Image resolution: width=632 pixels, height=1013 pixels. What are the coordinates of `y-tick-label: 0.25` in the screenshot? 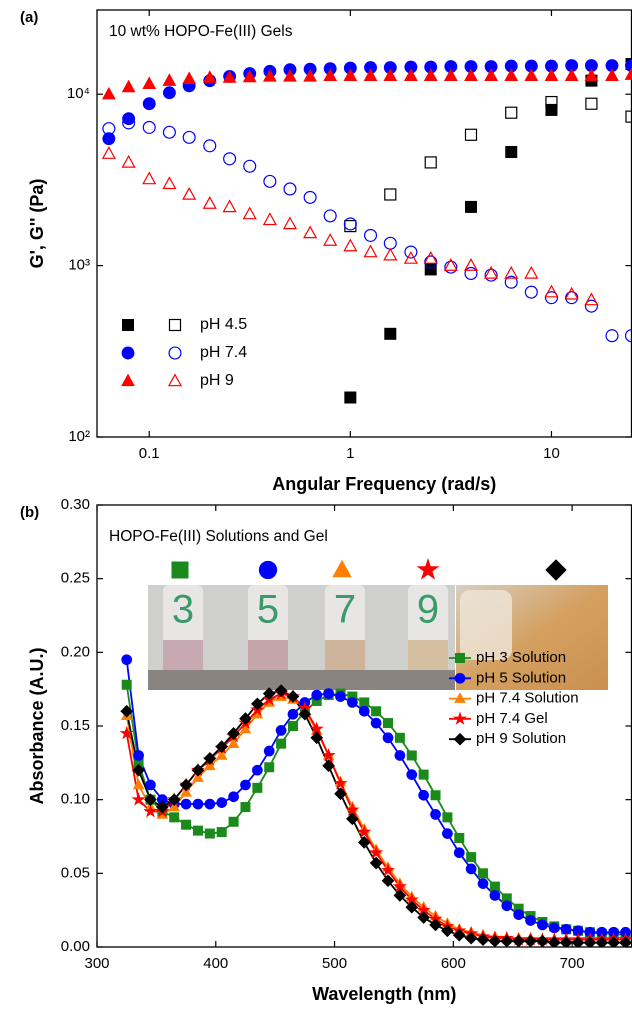 It's located at (75, 578).